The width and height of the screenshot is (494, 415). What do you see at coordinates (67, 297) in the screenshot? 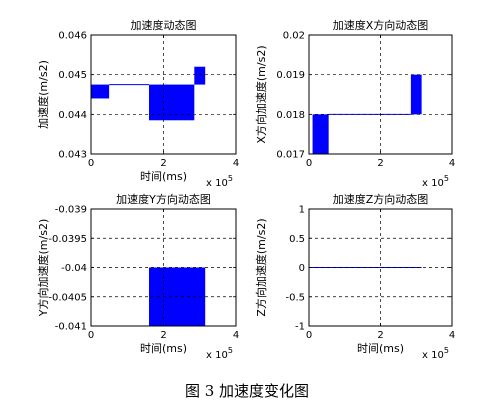
I see `y-tick-label: -0.0405` at bounding box center [67, 297].